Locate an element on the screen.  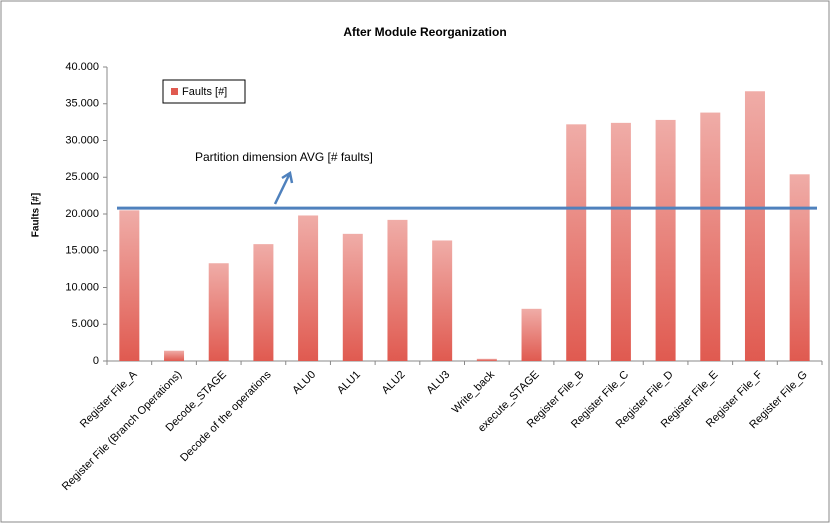
y-tick-label: 35.000 is located at coordinates (82, 104).